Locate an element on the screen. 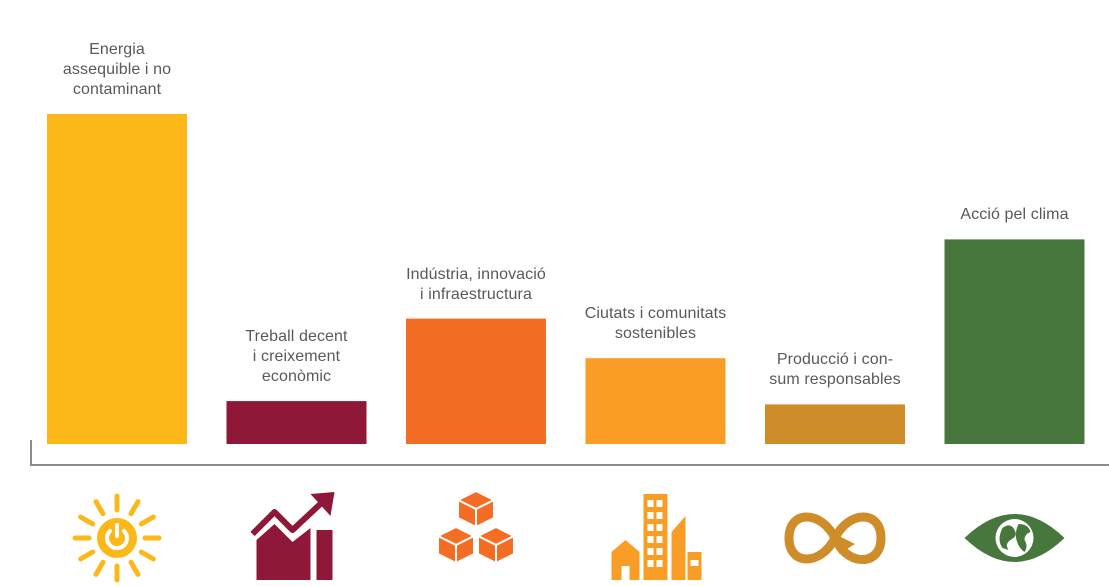 Image resolution: width=1109 pixels, height=586 pixels. category-label-5: Producció i con- sum responsables is located at coordinates (835, 370).